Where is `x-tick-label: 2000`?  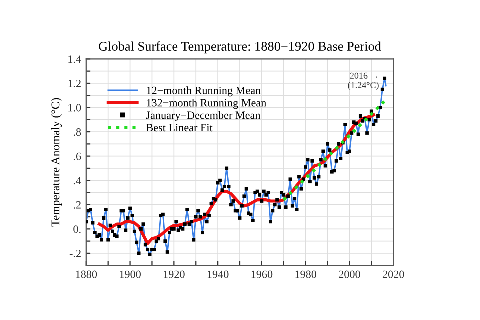 x-tick-label: 2000 is located at coordinates (349, 274).